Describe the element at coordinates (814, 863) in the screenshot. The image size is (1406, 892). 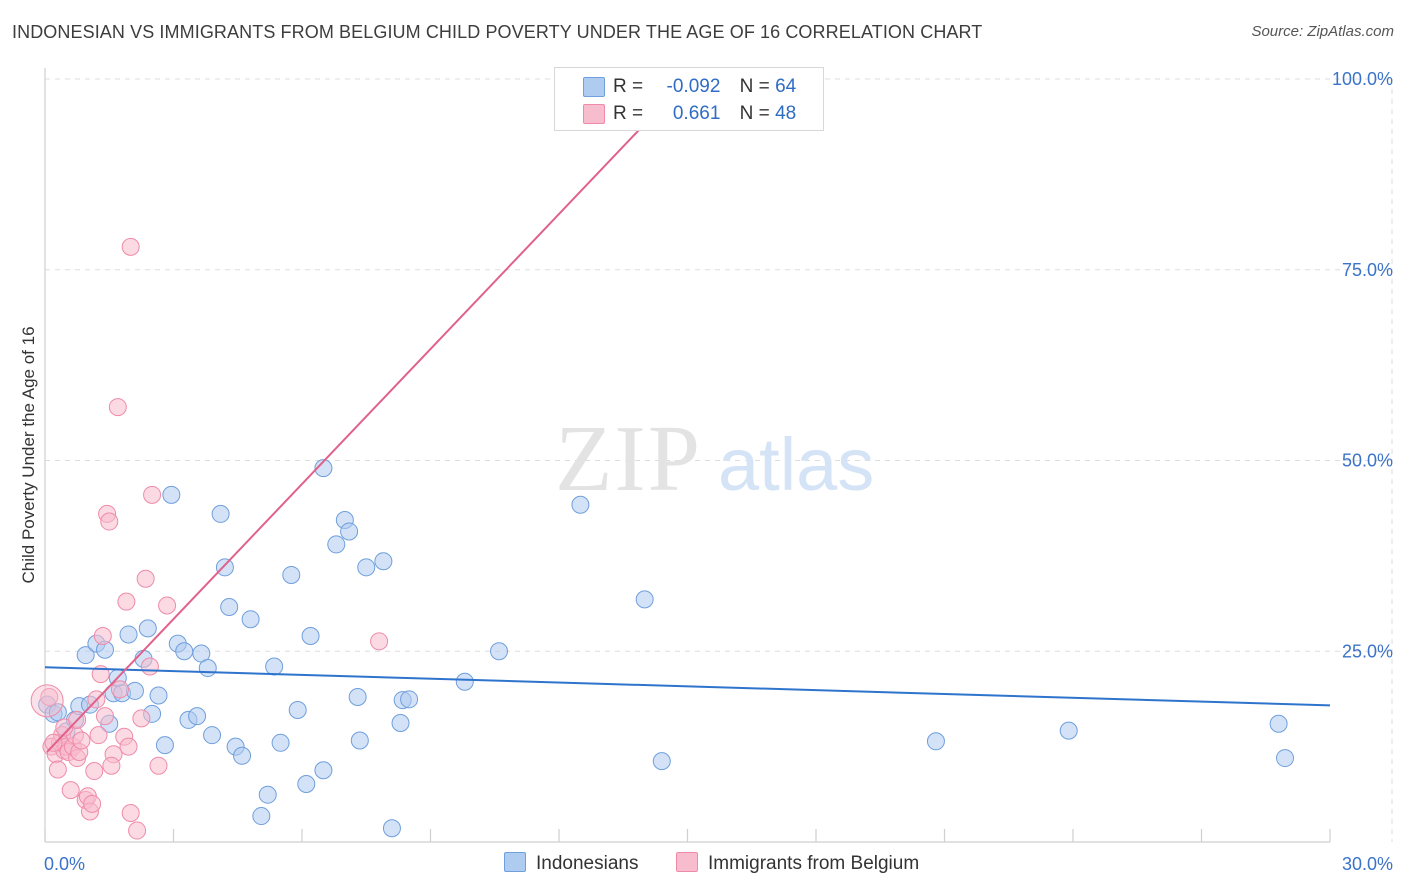
I see `bottom-legend-label-belgium: Immigrants from Belgium` at that location.